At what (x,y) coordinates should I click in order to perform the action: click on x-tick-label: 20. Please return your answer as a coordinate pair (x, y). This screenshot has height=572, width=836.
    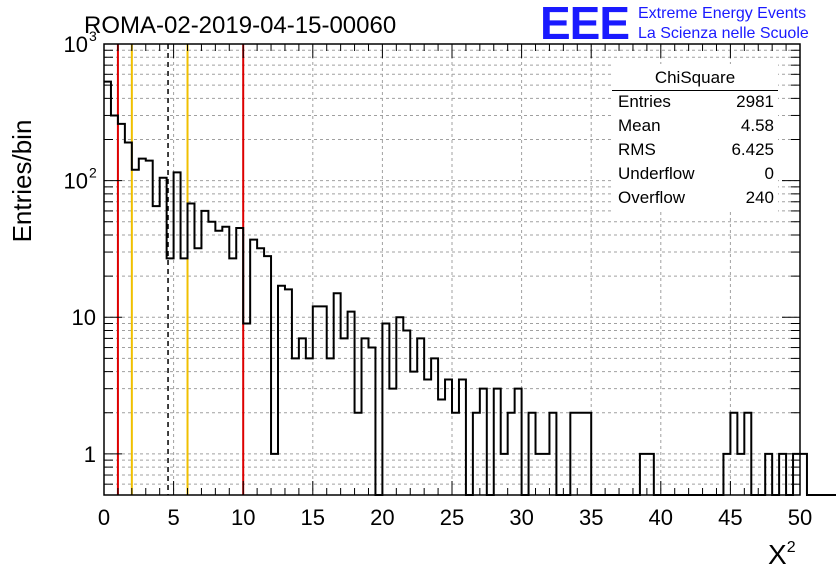
    Looking at the image, I should click on (382, 517).